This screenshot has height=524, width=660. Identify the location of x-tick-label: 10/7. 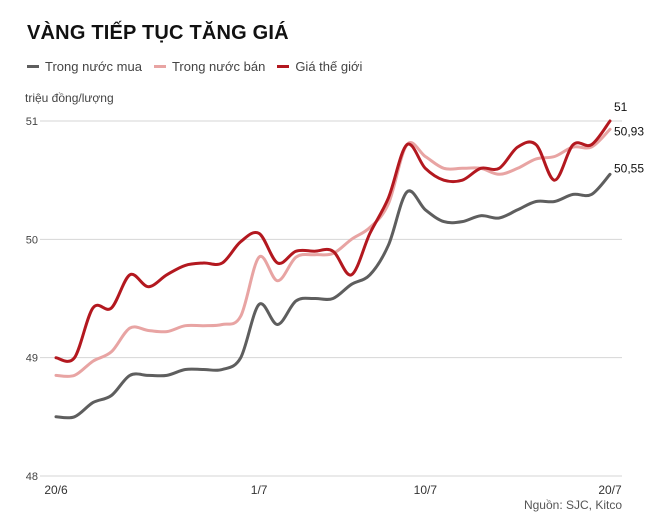
(426, 490).